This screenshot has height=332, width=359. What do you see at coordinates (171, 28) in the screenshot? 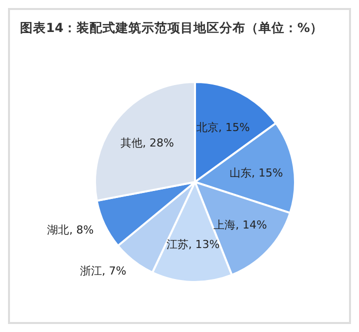
I see `chart-title: 图表14：装配式建筑示范项目地区分布（单位：%）` at bounding box center [171, 28].